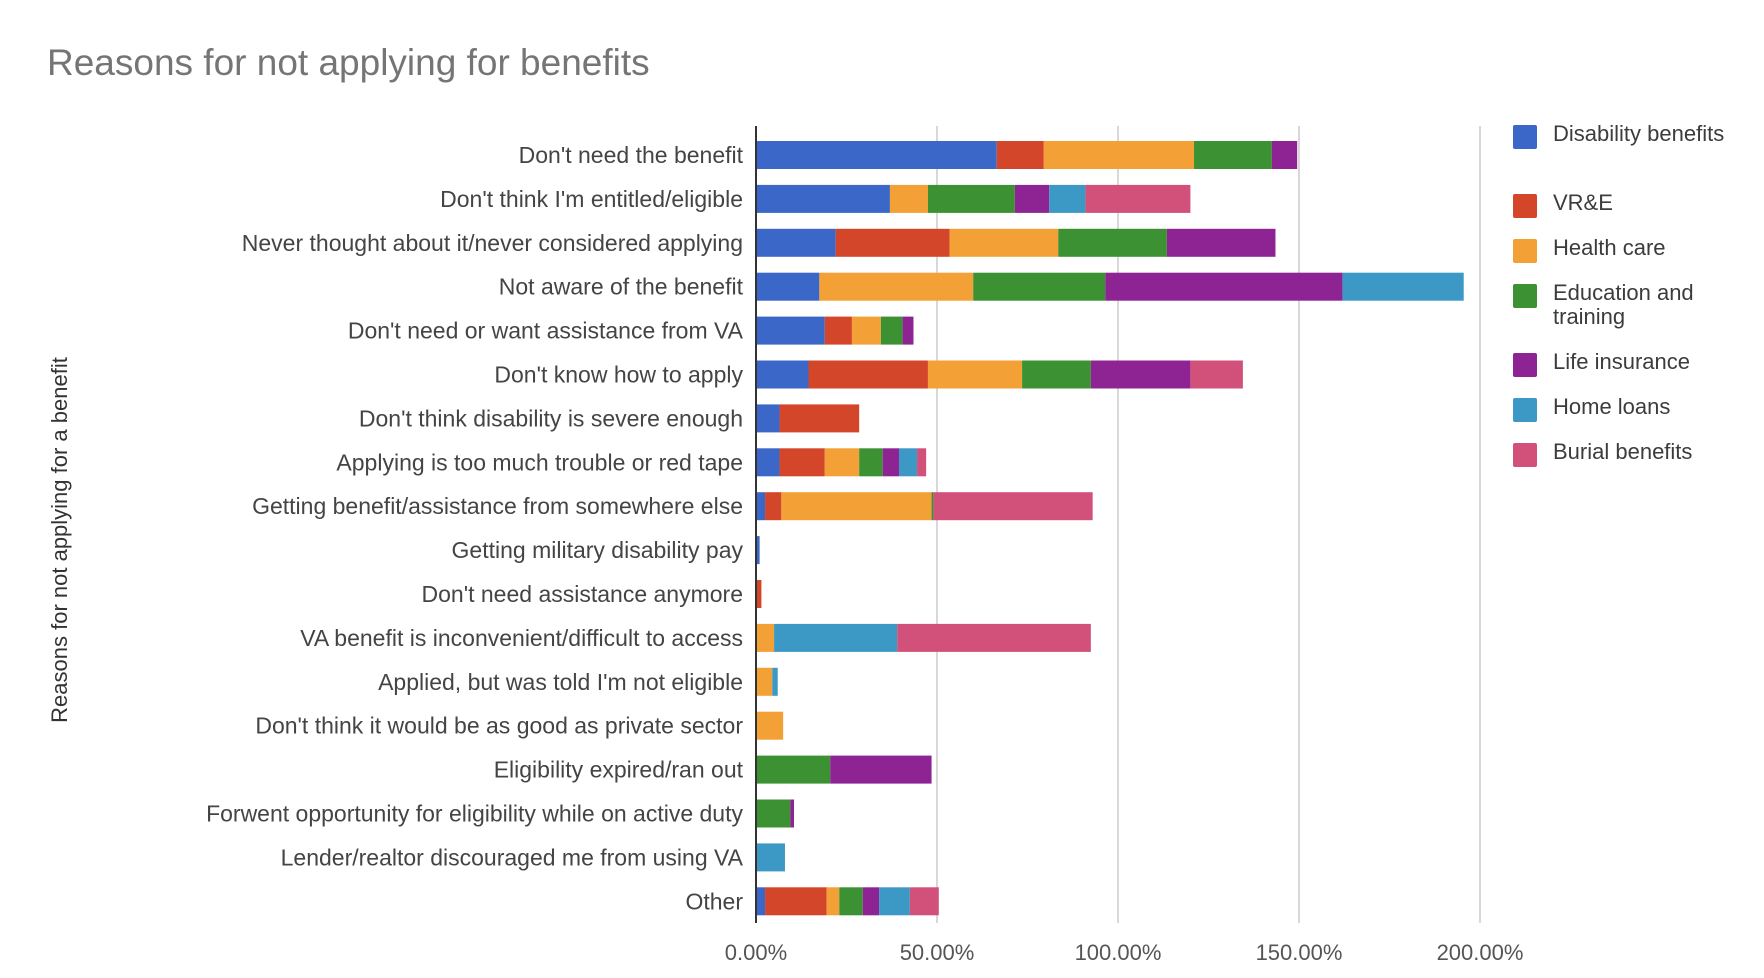  I want to click on x-tick-label: 100.00%, so click(1118, 952).